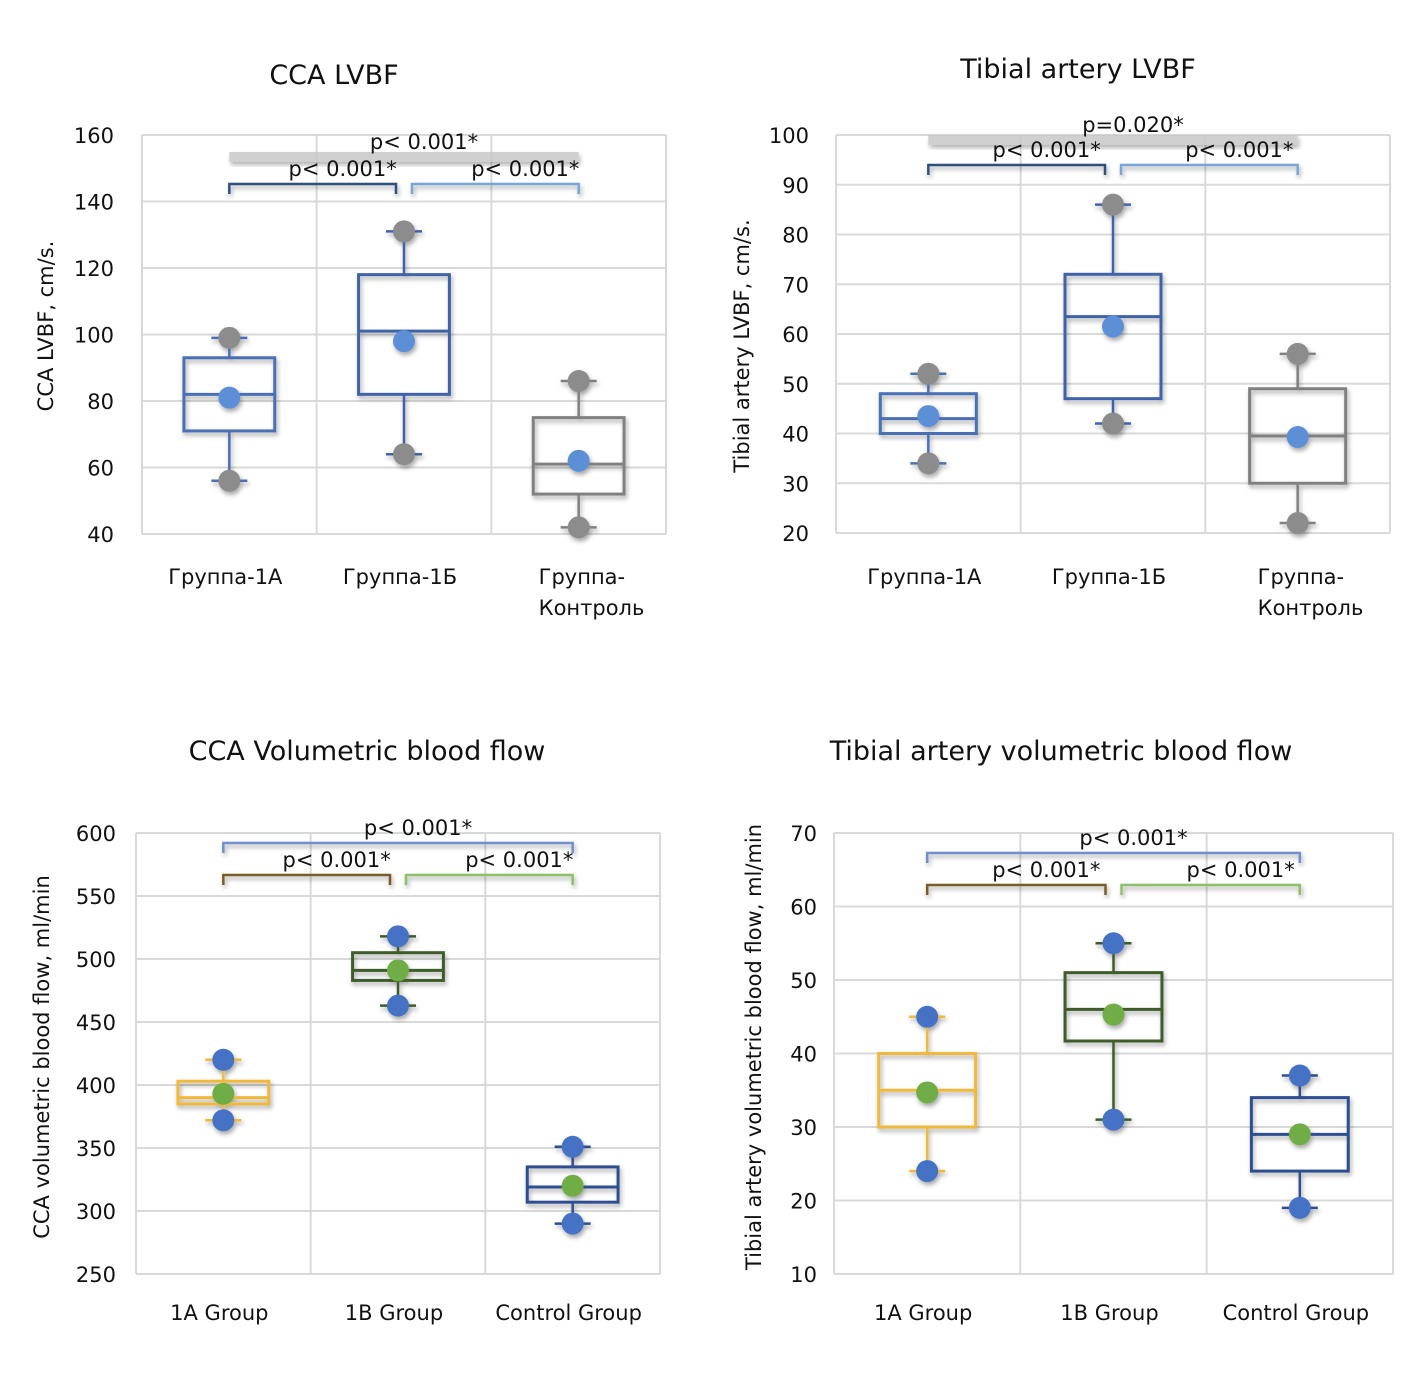  I want to click on y-tick-label: 500, so click(96, 960).